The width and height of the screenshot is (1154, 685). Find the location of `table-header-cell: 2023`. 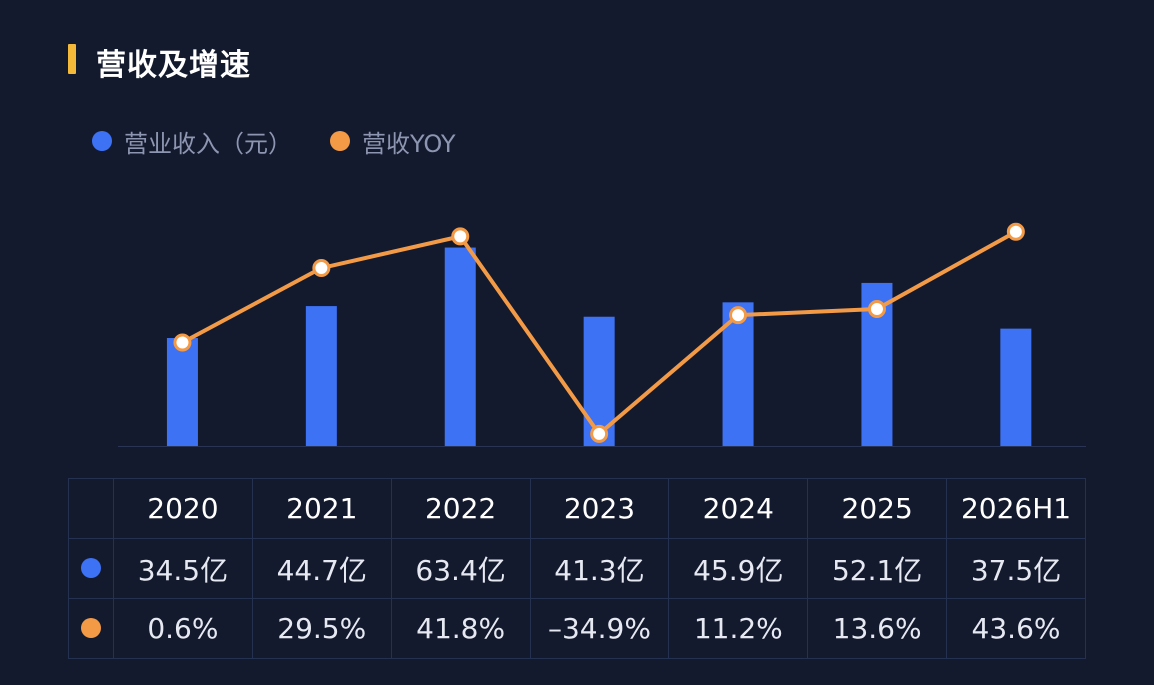

table-header-cell: 2023 is located at coordinates (599, 508).